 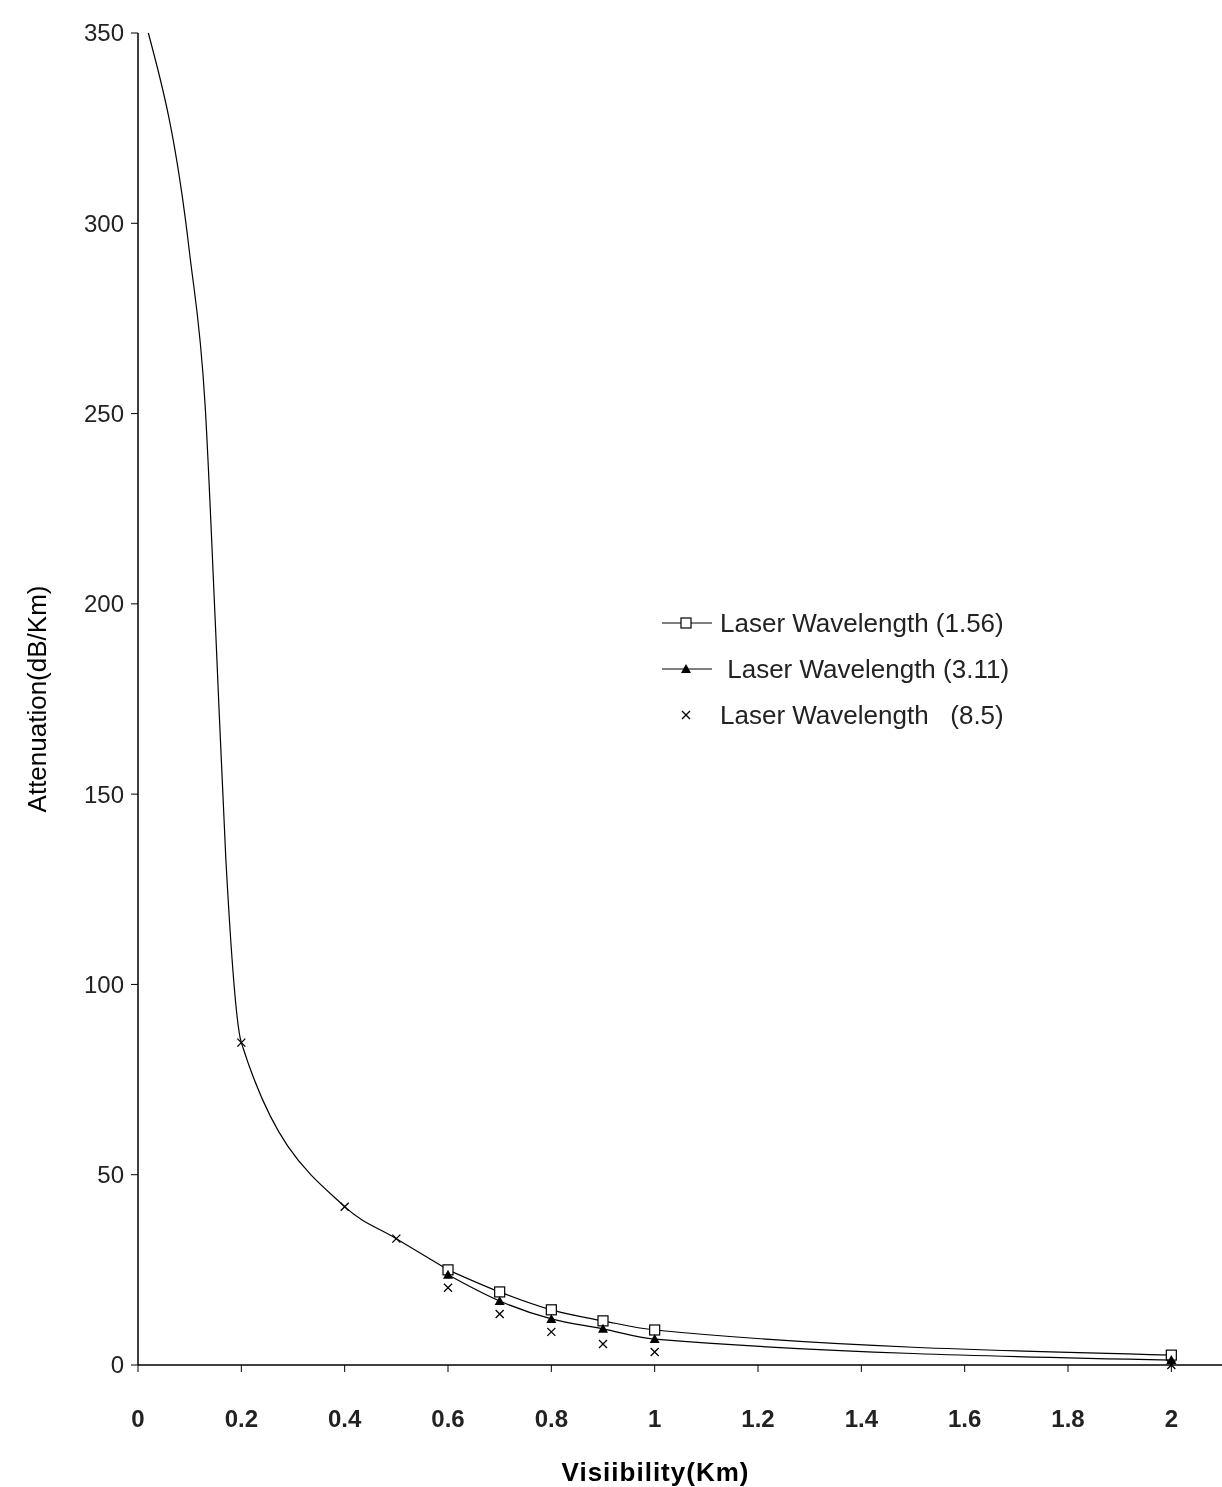 What do you see at coordinates (37, 699) in the screenshot?
I see `y-axis-title: Attenuation(dB/Km)` at bounding box center [37, 699].